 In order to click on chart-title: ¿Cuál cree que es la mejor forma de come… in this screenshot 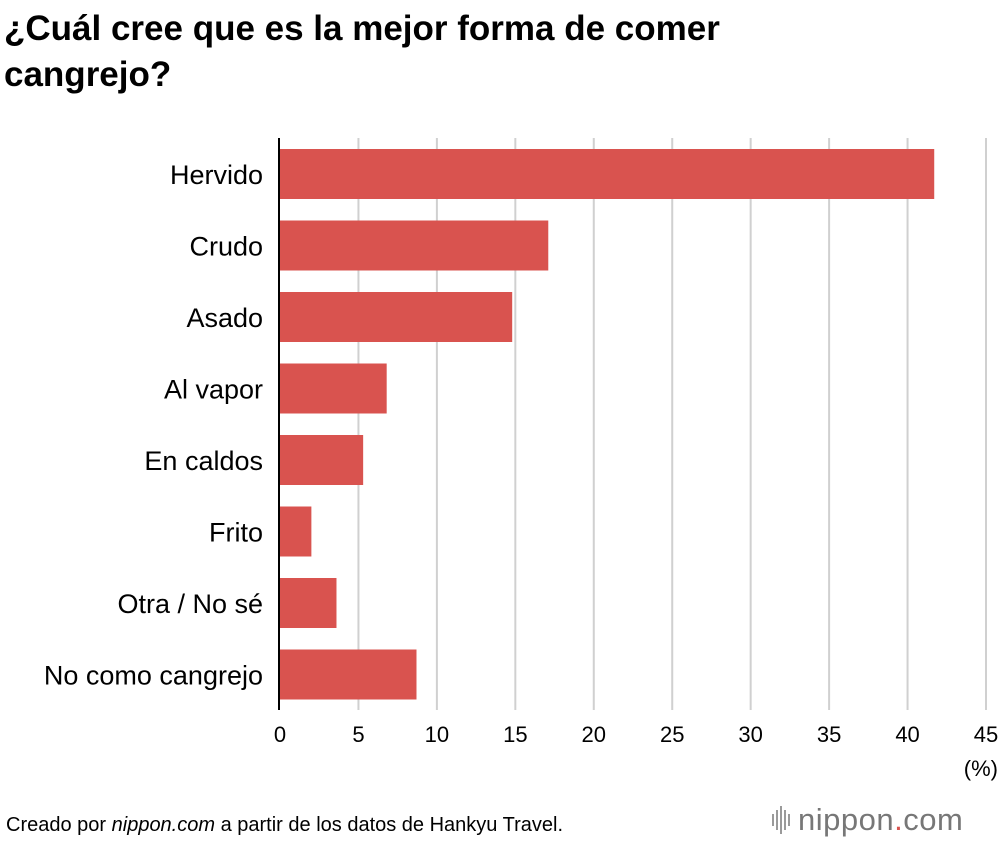, I will do `click(362, 51)`.